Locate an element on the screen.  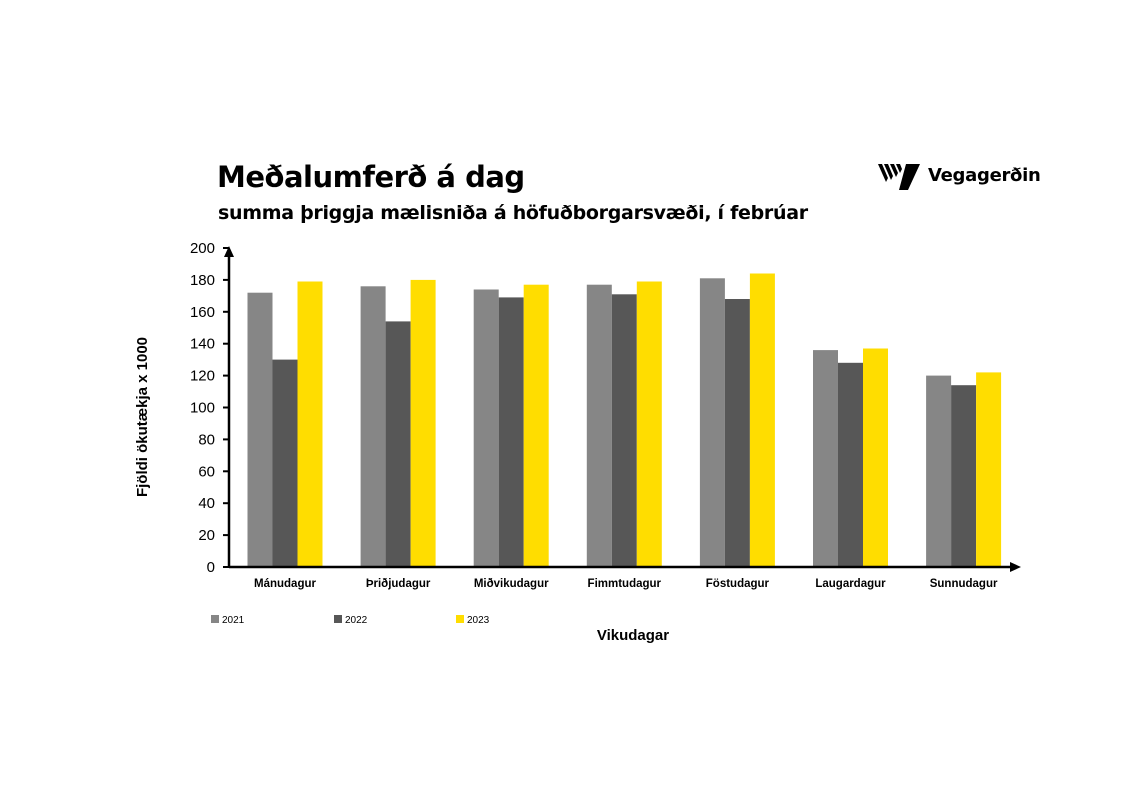
y-axis-arrow-icon is located at coordinates (229, 251).